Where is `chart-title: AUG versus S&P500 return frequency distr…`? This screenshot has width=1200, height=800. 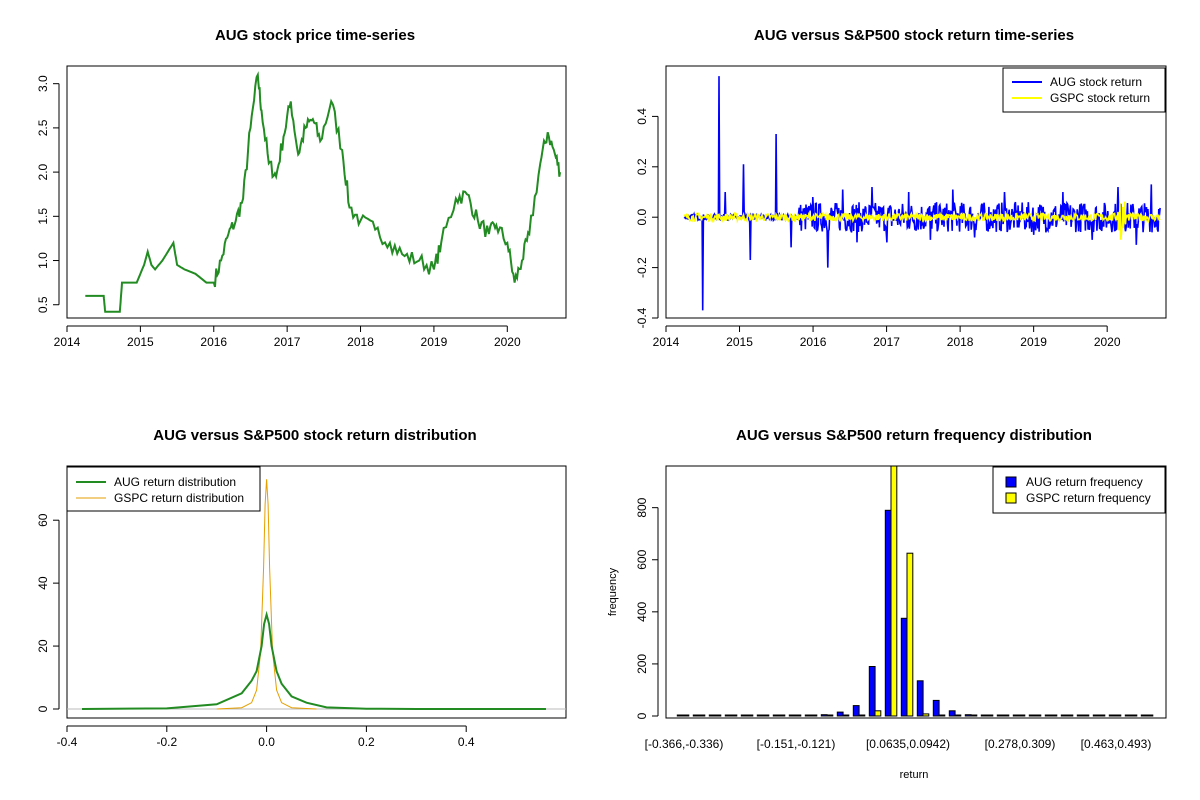 chart-title: AUG versus S&P500 return frequency distr… is located at coordinates (914, 435).